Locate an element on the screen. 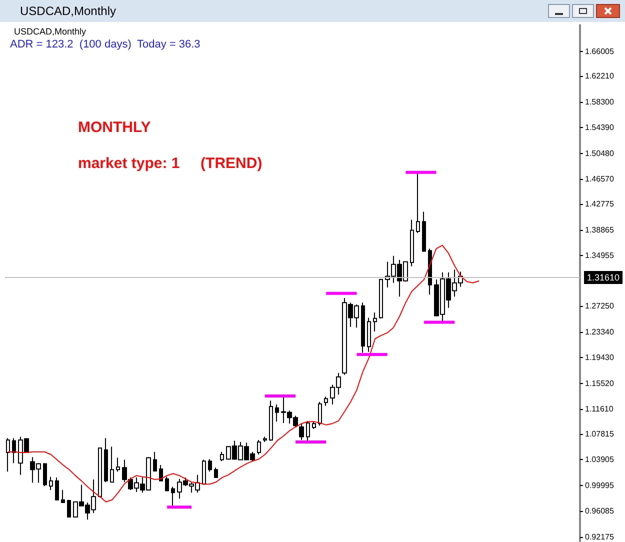 This screenshot has width=625, height=542. y-tick-label: 1.03905 is located at coordinates (599, 459).